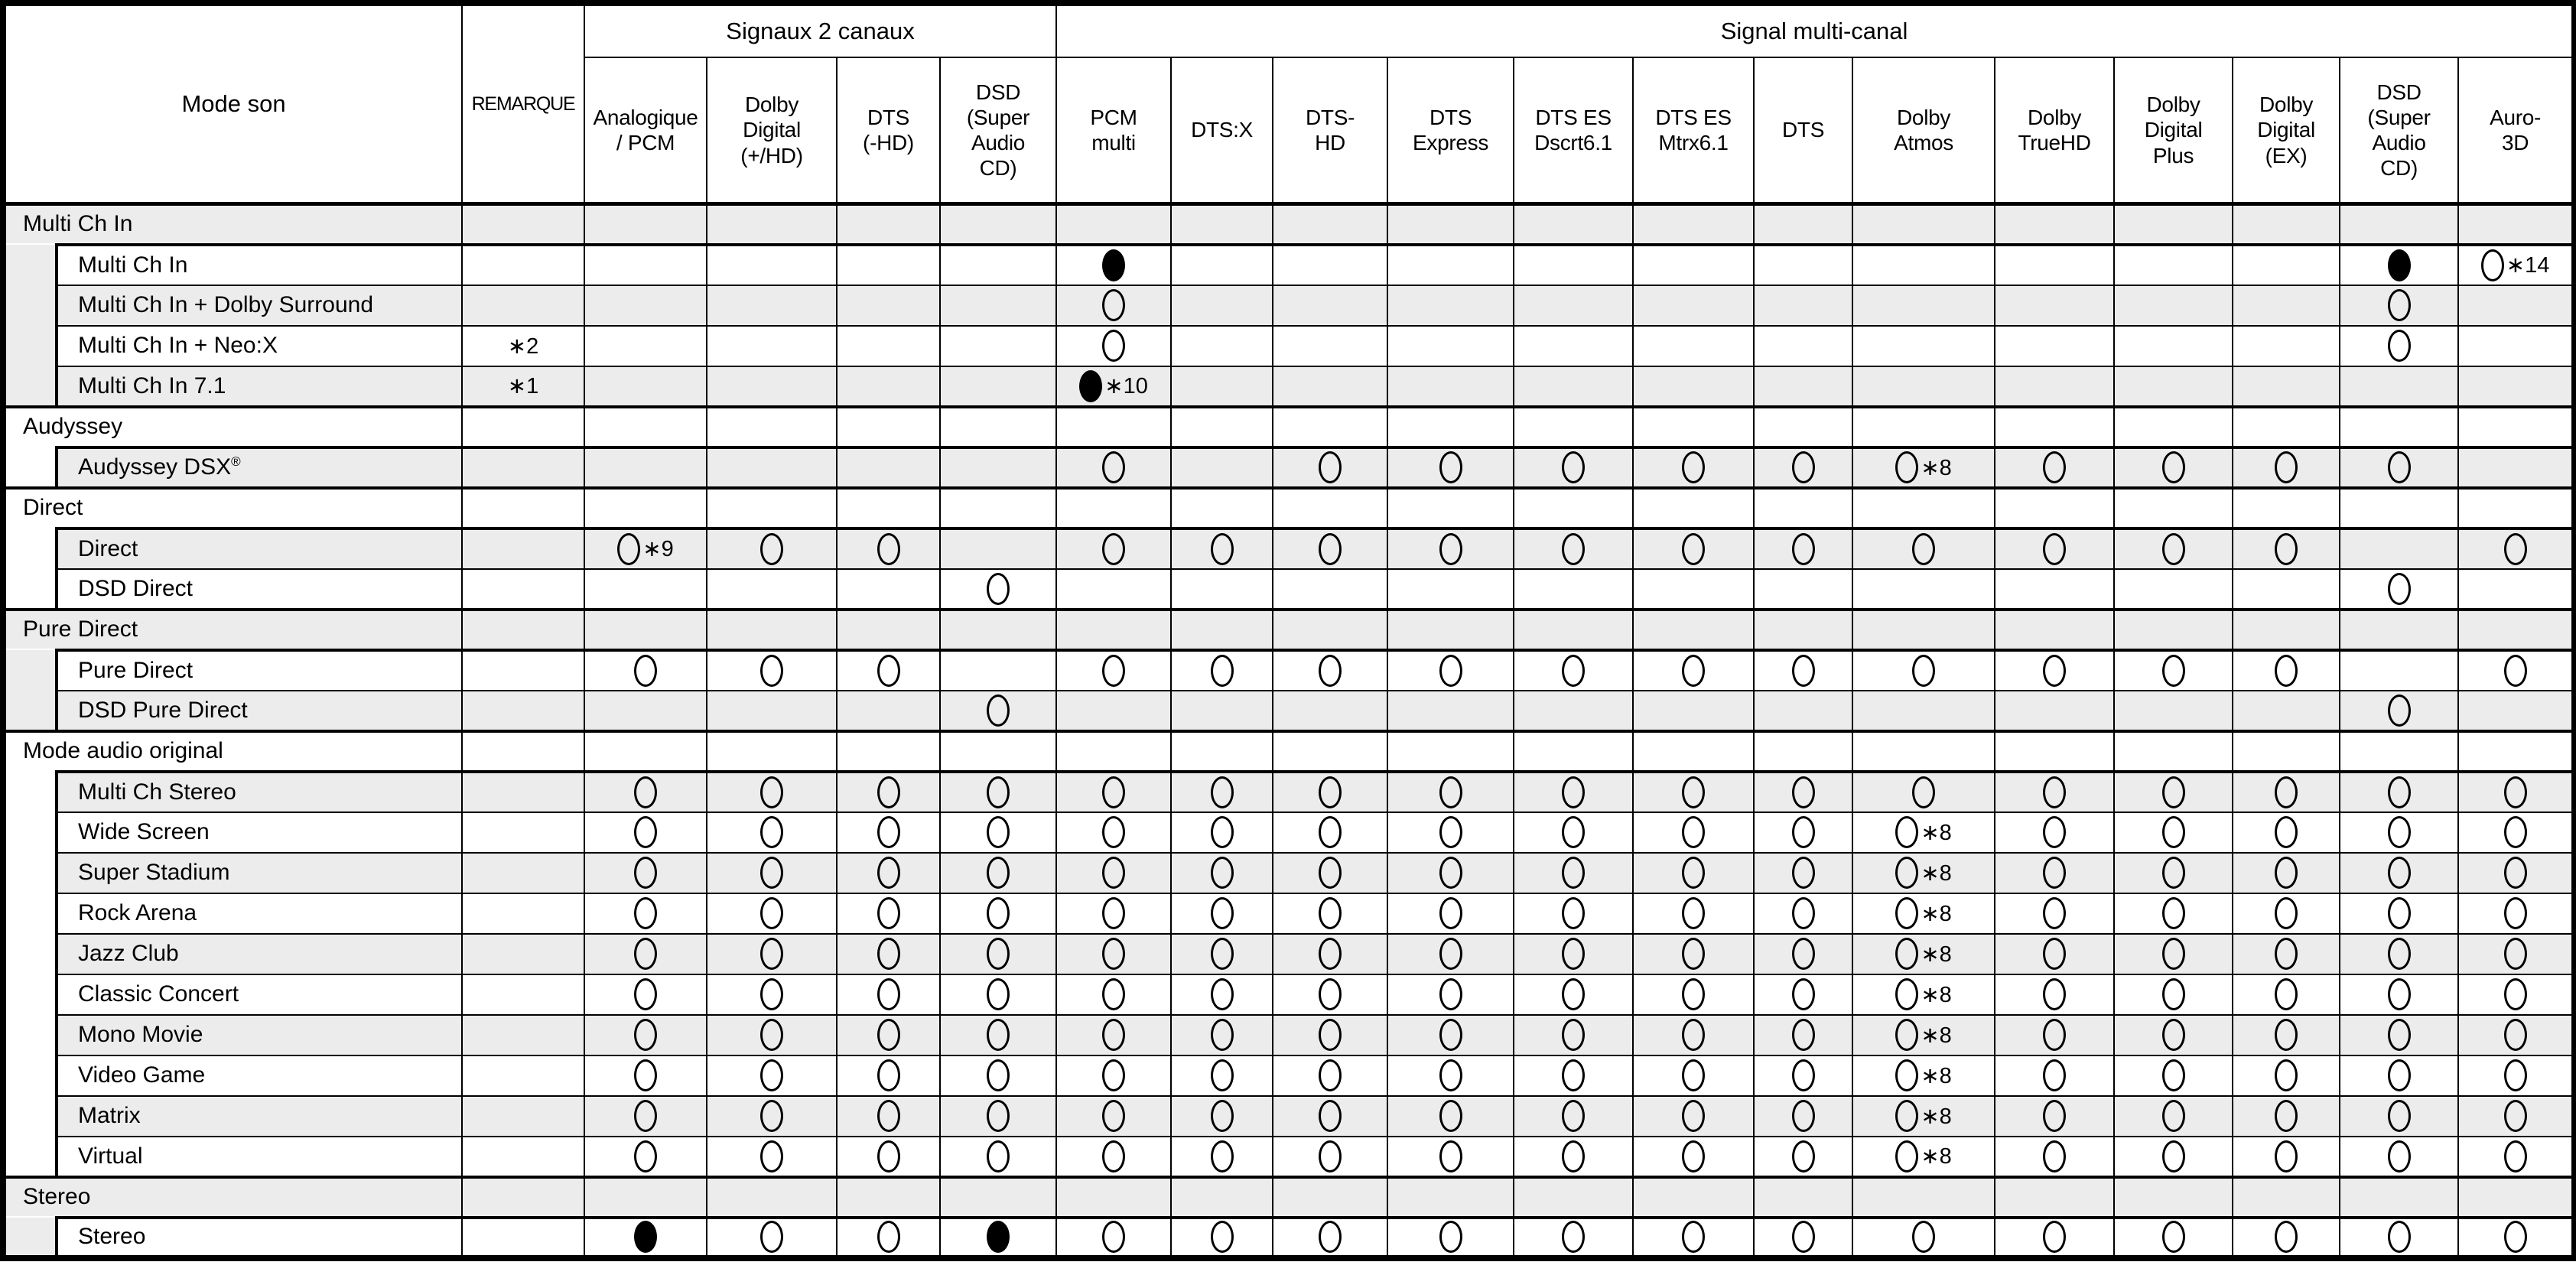  What do you see at coordinates (523, 669) in the screenshot?
I see `cell-remark` at bounding box center [523, 669].